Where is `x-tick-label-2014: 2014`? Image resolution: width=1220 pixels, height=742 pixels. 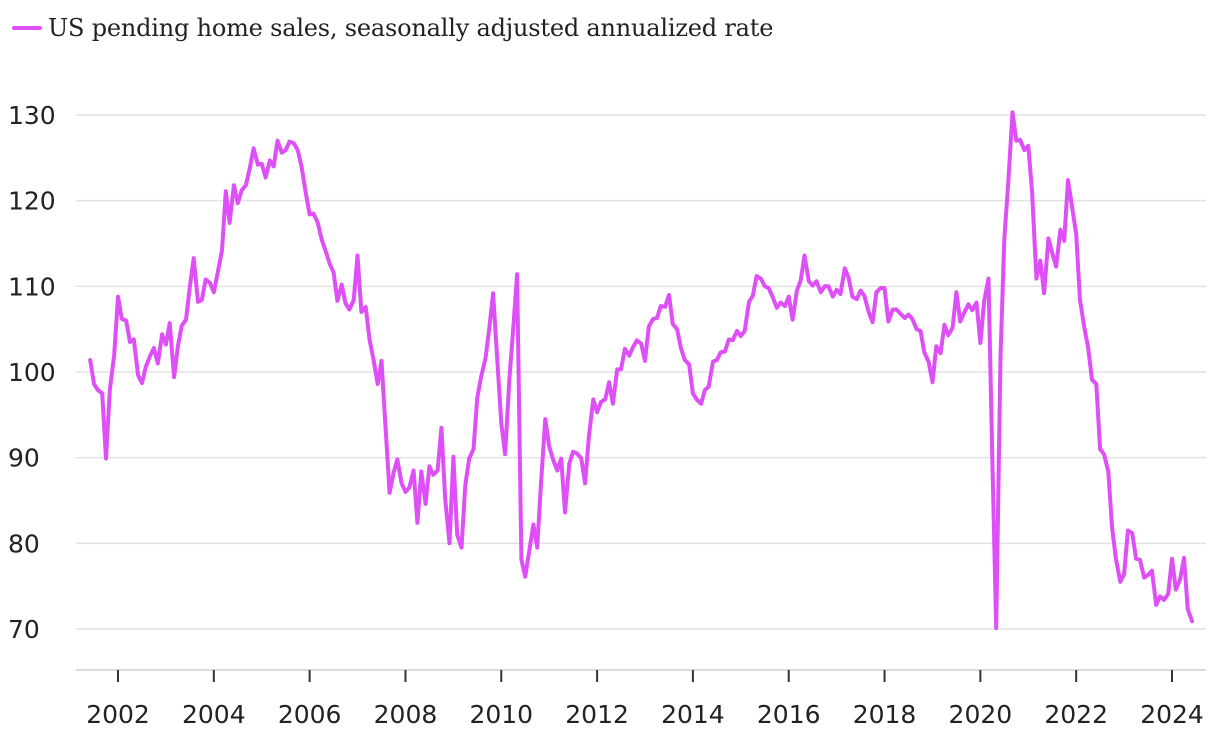 x-tick-label-2014: 2014 is located at coordinates (693, 714).